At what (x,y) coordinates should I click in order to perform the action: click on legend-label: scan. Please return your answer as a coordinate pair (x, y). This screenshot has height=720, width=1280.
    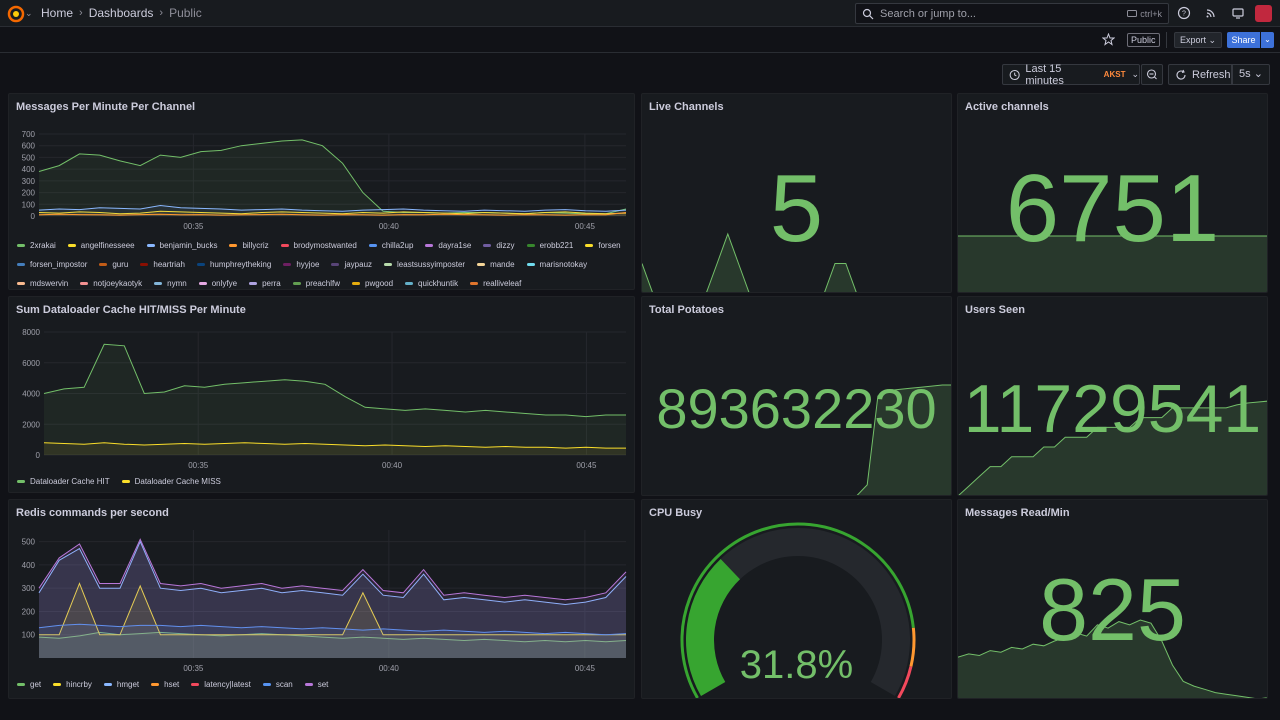
    Looking at the image, I should click on (284, 684).